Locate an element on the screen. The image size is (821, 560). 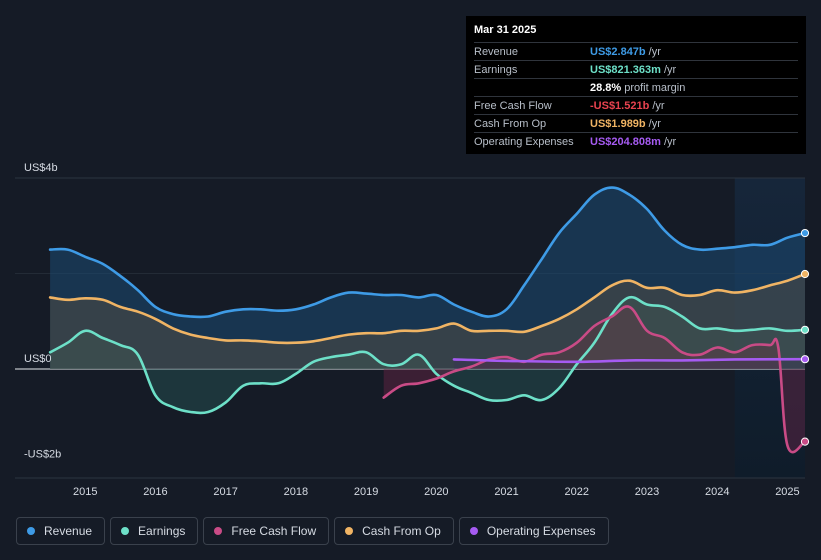
operating-expenses-endpoint is located at coordinates (805, 359).